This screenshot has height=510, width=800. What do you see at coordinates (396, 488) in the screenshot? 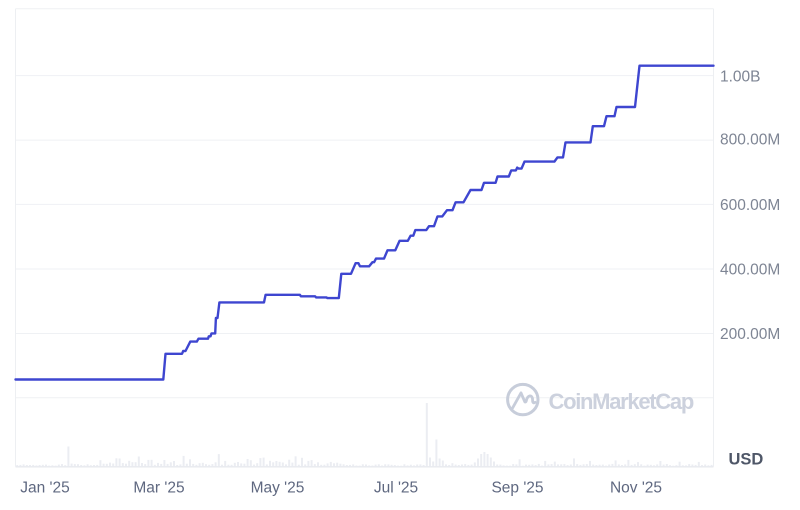
I see `svg-text: Jul '25` at bounding box center [396, 488].